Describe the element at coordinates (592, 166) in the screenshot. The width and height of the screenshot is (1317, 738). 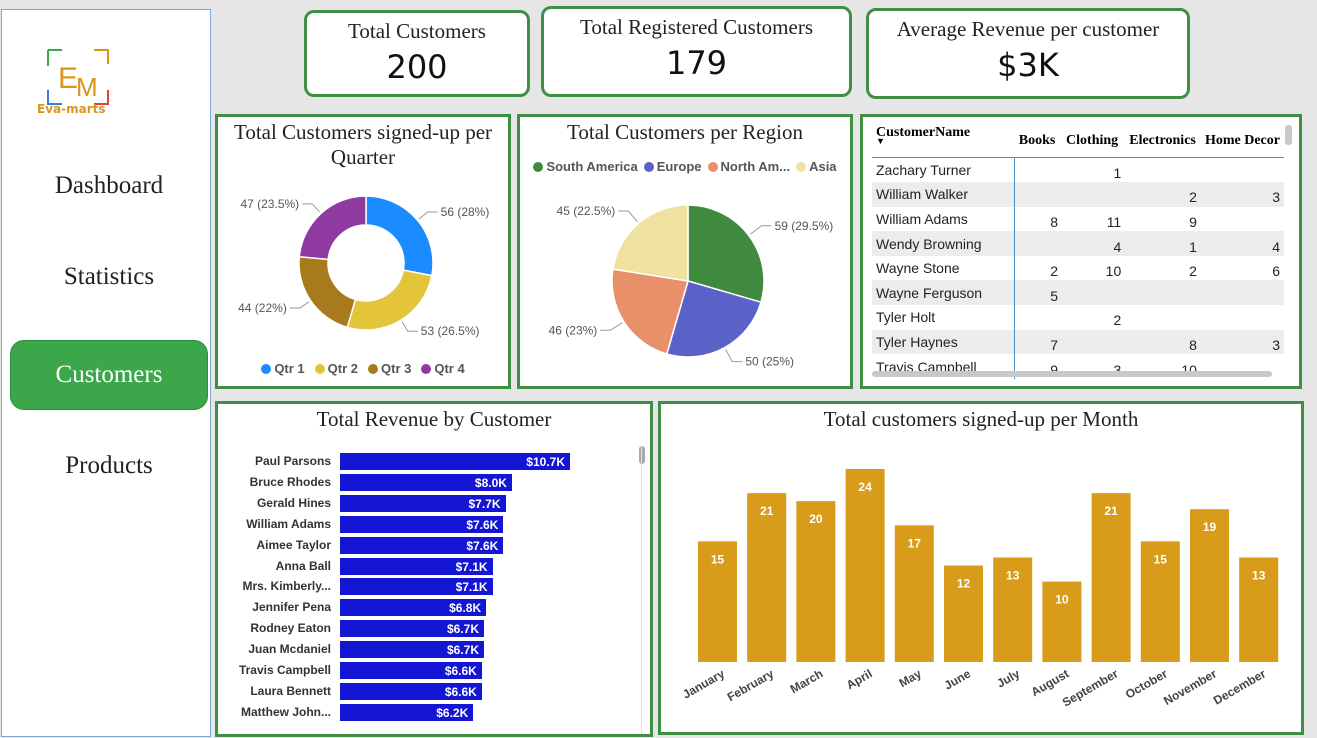
I see `legend-label: South America` at that location.